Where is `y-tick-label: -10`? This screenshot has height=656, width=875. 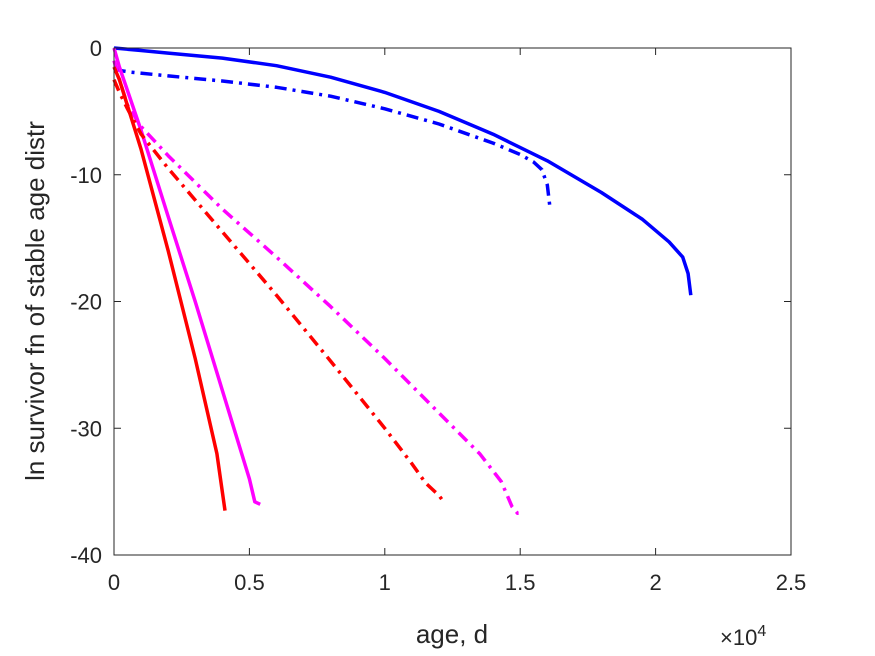
y-tick-label: -10 is located at coordinates (86, 175).